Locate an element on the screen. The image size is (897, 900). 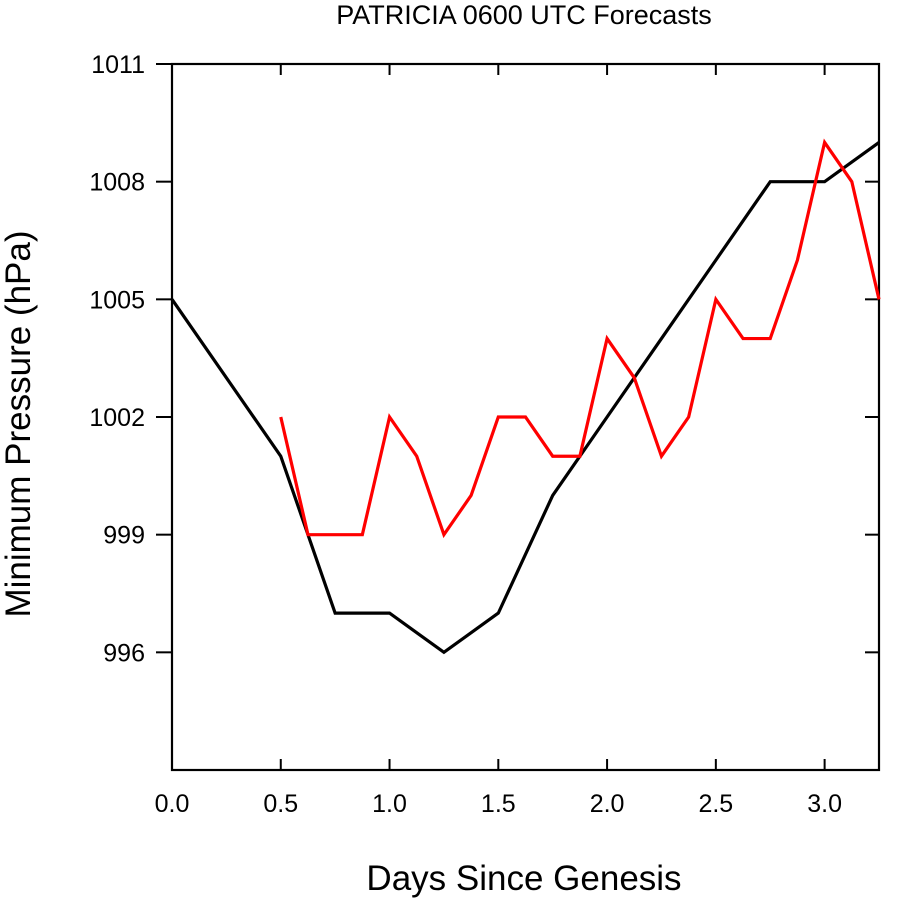
x-tick-label: 2.5 is located at coordinates (715, 804).